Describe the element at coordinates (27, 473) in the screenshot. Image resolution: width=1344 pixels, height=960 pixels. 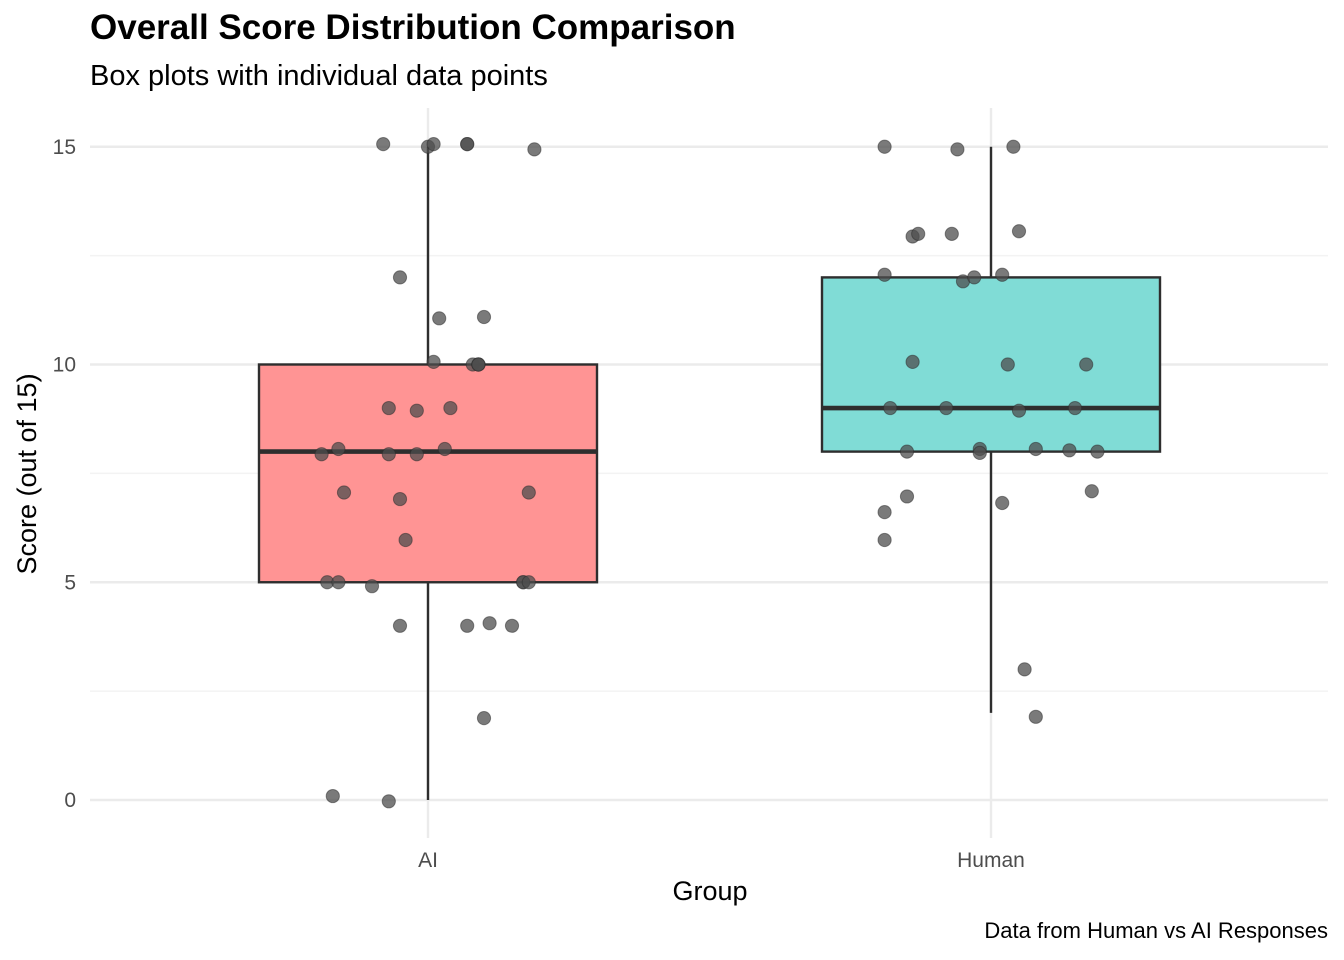
I see `y-axis-title: Score (out of 15)` at that location.